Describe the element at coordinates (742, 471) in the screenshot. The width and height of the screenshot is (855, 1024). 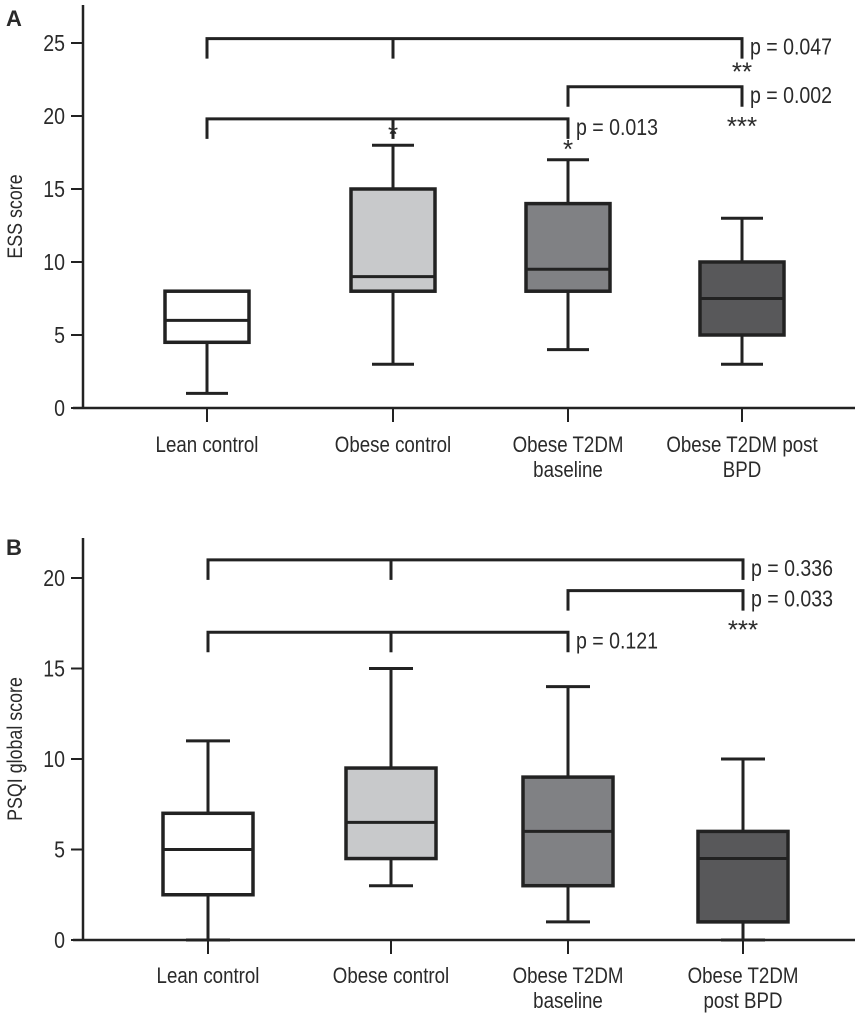
I see `x-category-label: BPD` at that location.